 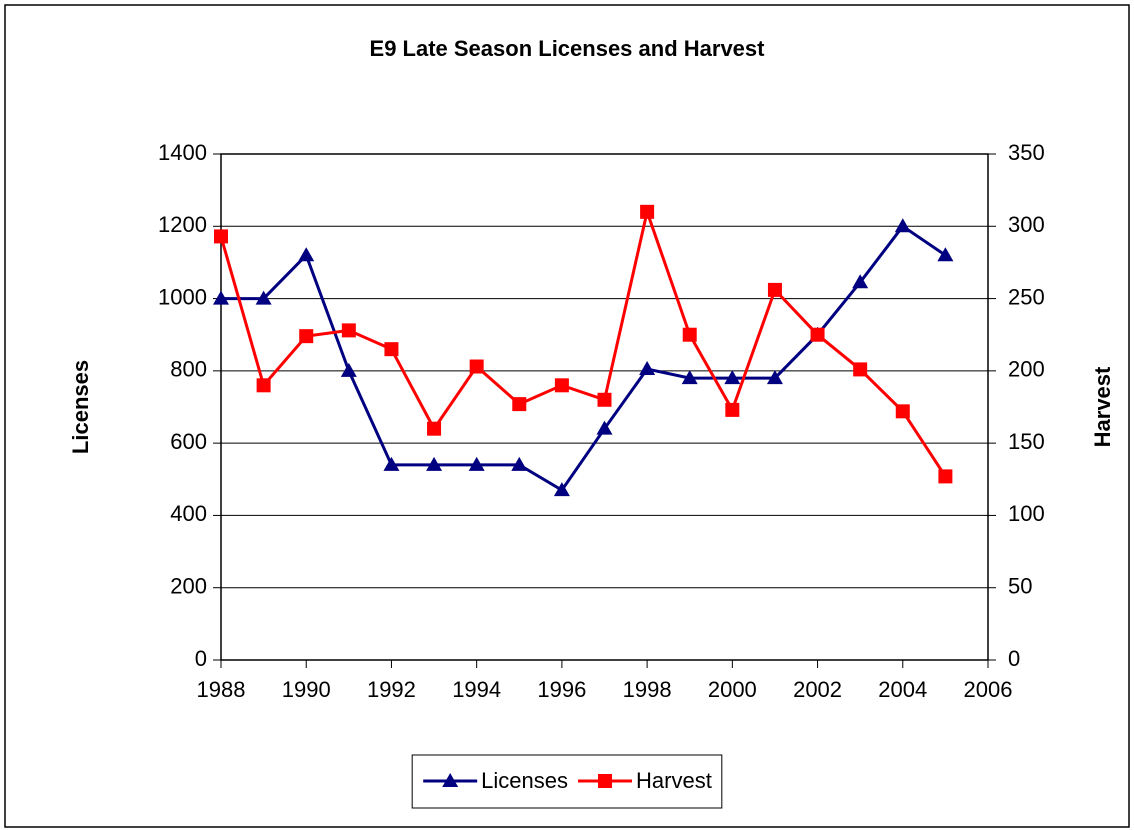 I want to click on y-tick-label: 800, so click(x=188, y=369).